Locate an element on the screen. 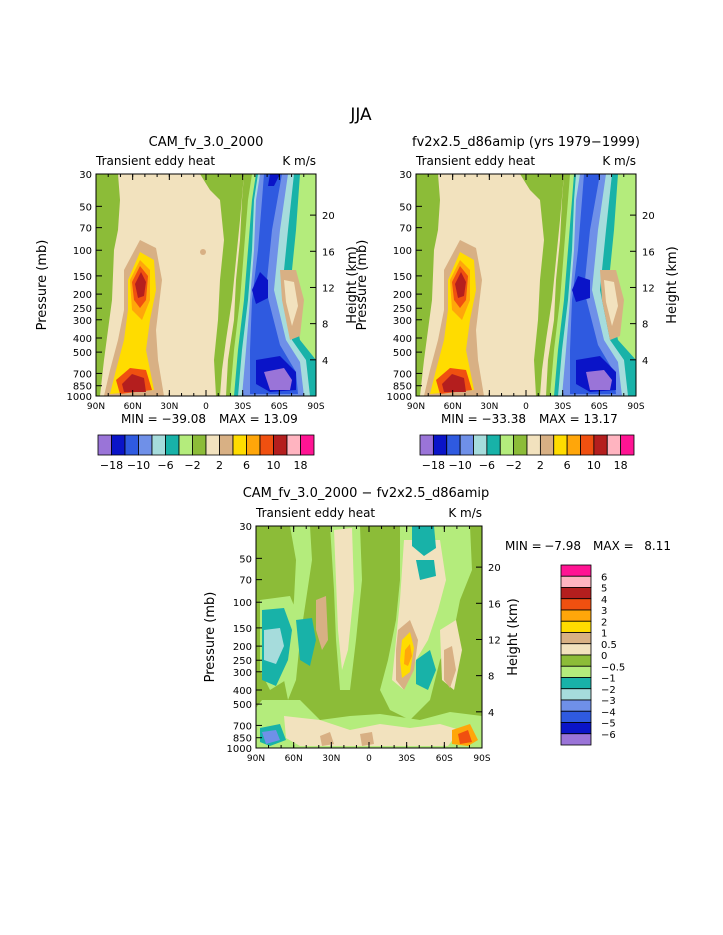 The height and width of the screenshot is (935, 723). panel-2-ylabel: Pressure (mb) is located at coordinates (362, 285).